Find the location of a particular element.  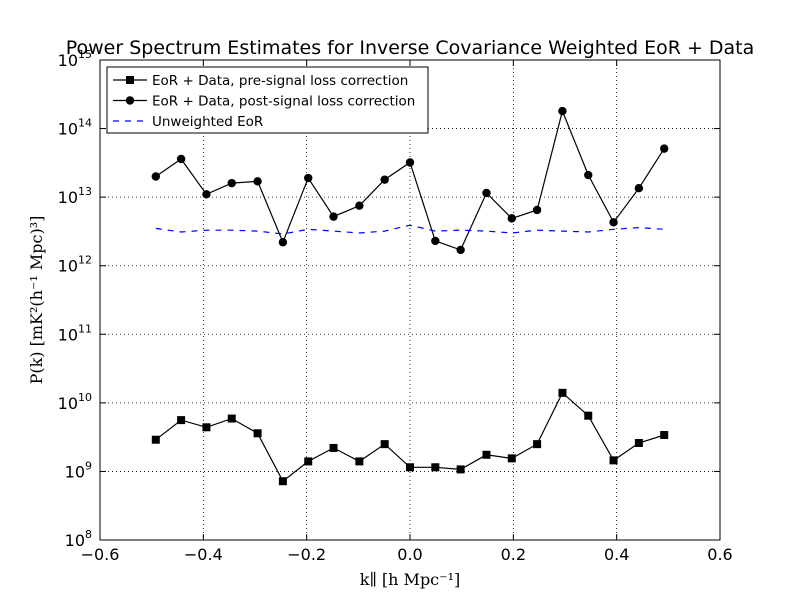

x-tick-label: −0.6 is located at coordinates (100, 554).